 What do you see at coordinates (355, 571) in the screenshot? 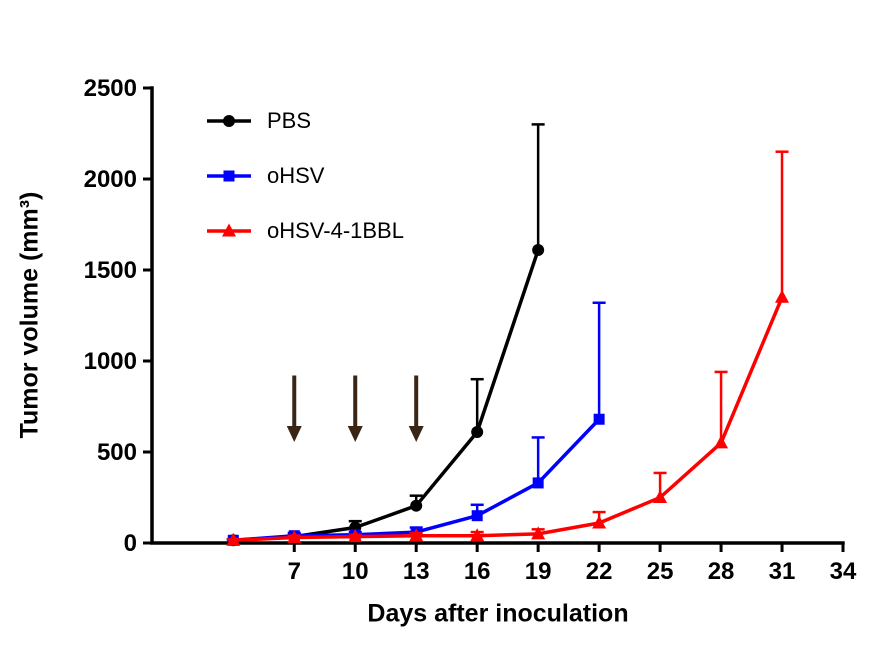
I see `x-tick-label: 10` at bounding box center [355, 571].